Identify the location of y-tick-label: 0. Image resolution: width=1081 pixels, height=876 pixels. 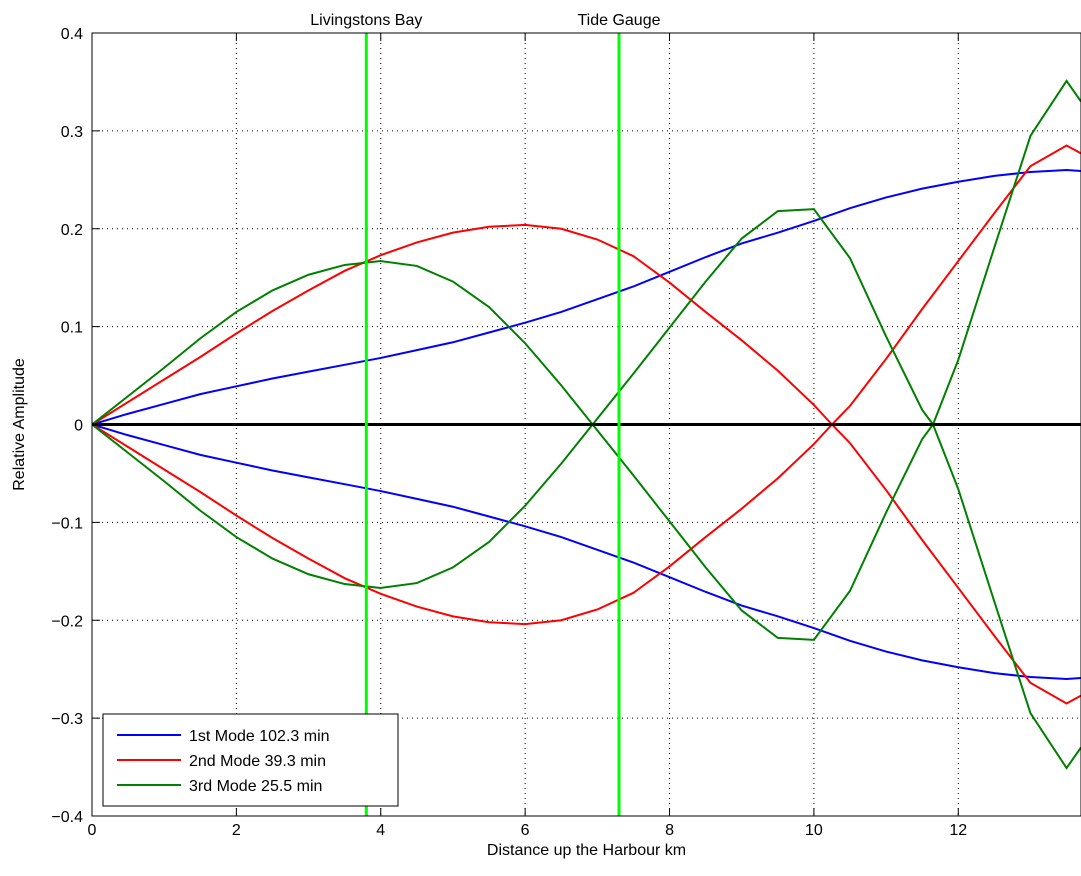
(78, 426).